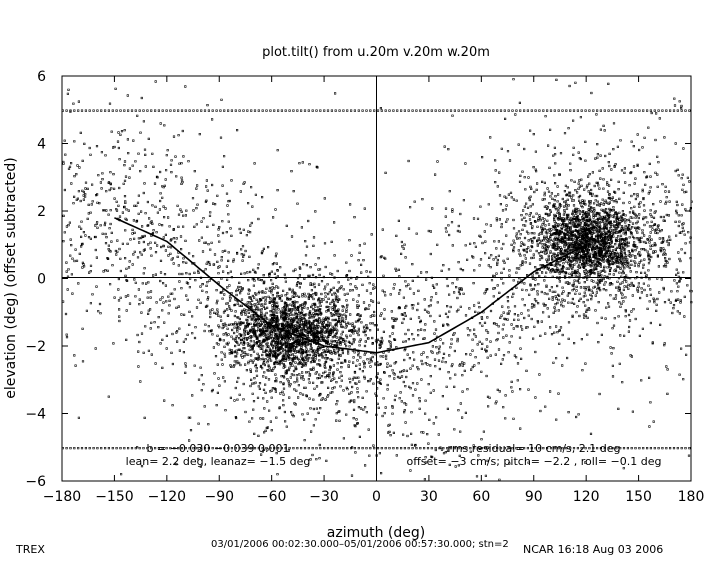 This screenshot has height=572, width=722. Describe the element at coordinates (691, 497) in the screenshot. I see `x-tick-label: 180` at that location.